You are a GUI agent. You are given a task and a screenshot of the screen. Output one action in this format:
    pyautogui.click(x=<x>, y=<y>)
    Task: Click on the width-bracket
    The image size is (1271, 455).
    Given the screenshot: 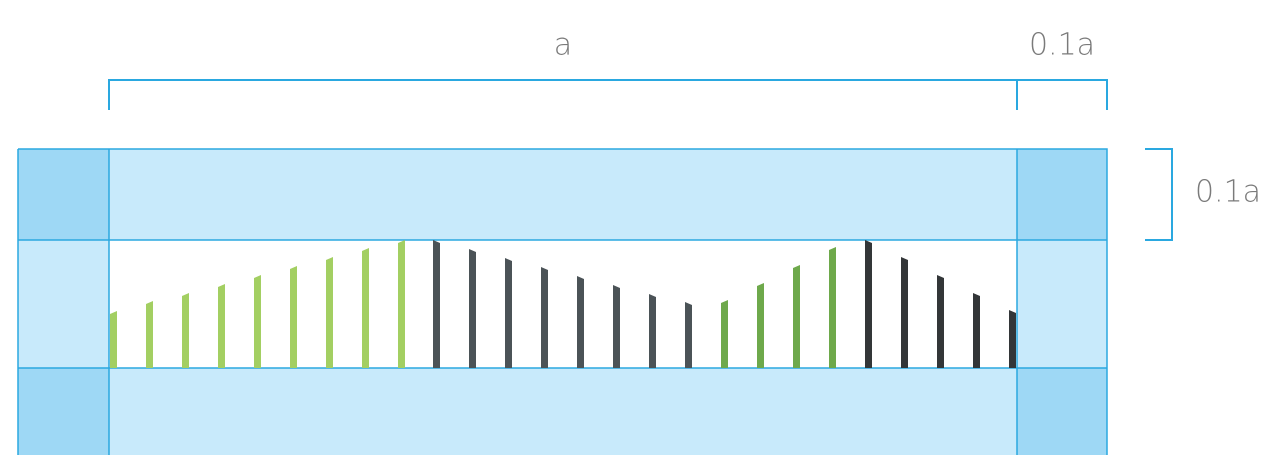 What is the action you would take?
    pyautogui.click(x=608, y=94)
    